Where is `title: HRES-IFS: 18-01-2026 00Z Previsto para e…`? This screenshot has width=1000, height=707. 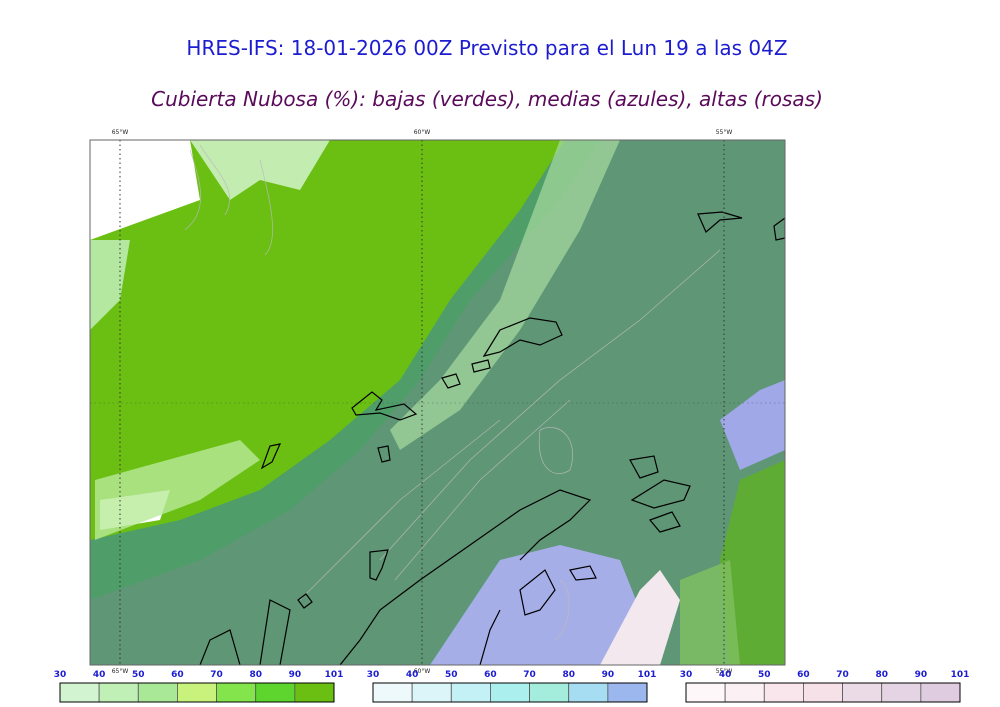 title: HRES-IFS: 18-01-2026 00Z Previsto para e… is located at coordinates (486, 48).